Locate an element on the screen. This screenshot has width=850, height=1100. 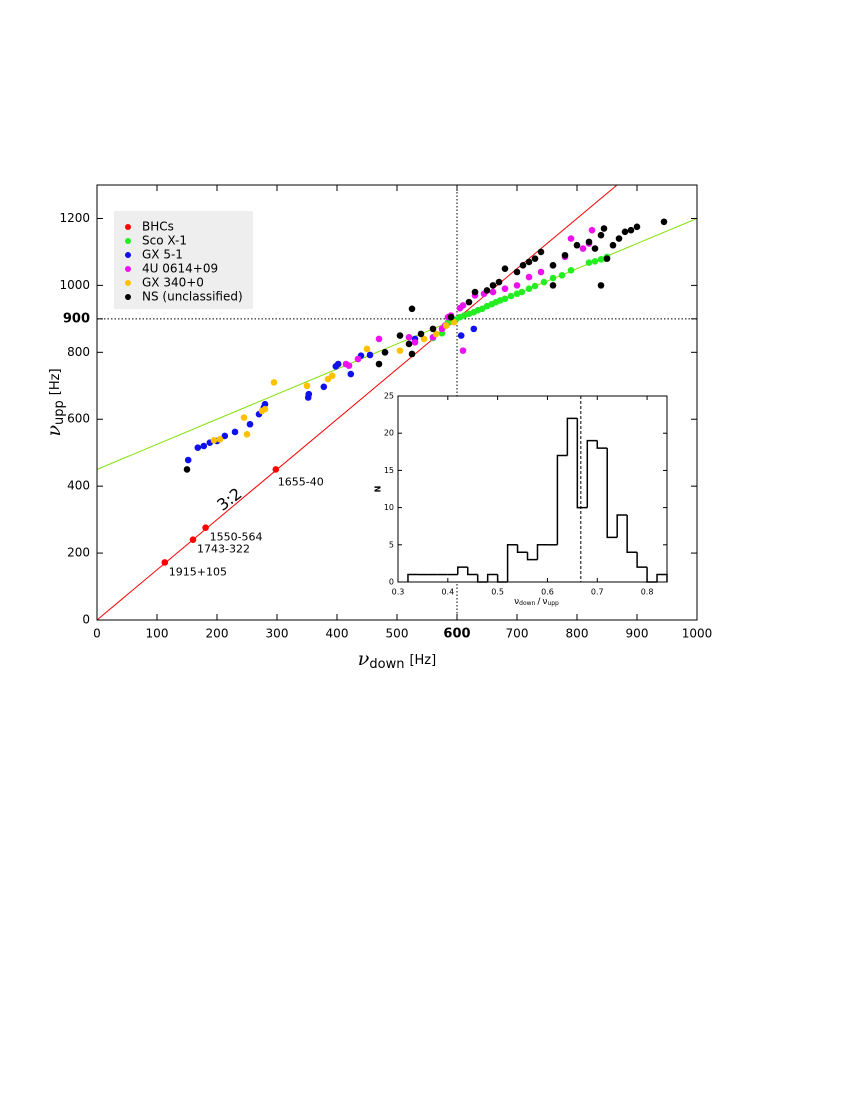
point-label: 1743-322 is located at coordinates (223, 549).